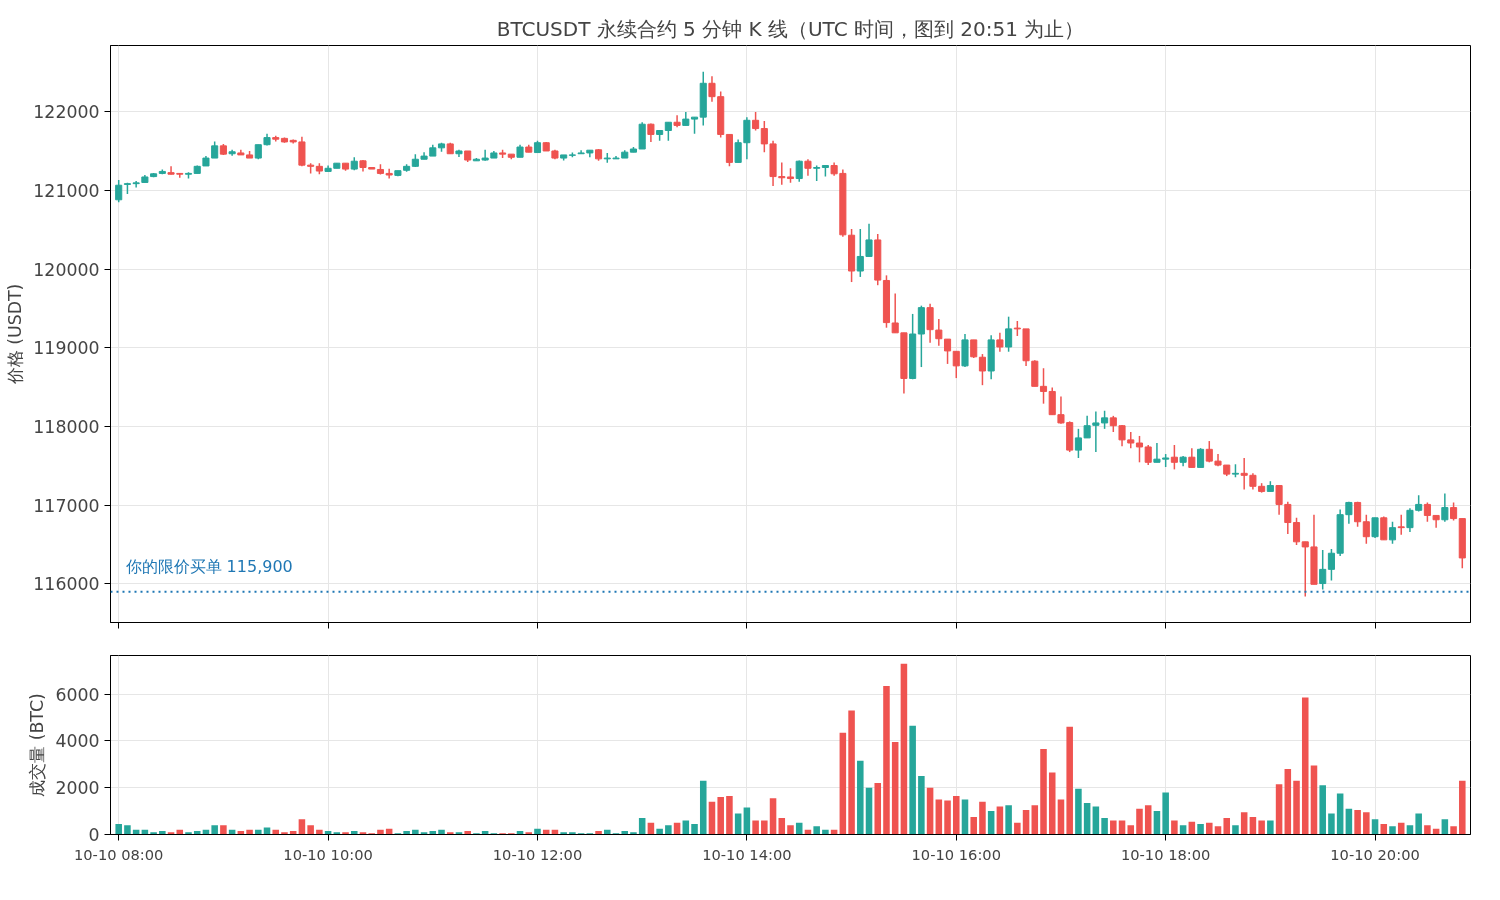  I want to click on y-tick-label: 4000, so click(77, 741).